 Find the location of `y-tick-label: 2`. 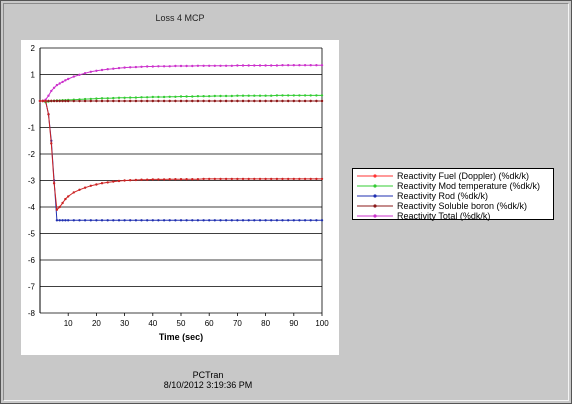

y-tick-label: 2 is located at coordinates (33, 48).